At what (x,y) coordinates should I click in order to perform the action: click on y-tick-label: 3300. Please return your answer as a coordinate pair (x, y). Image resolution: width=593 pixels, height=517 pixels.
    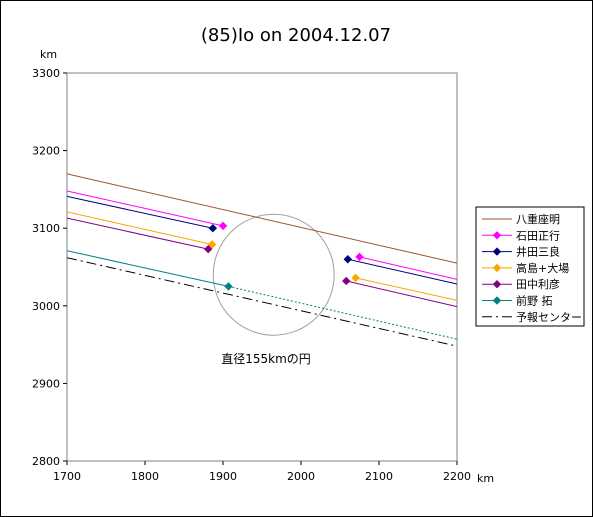
    Looking at the image, I should click on (46, 73).